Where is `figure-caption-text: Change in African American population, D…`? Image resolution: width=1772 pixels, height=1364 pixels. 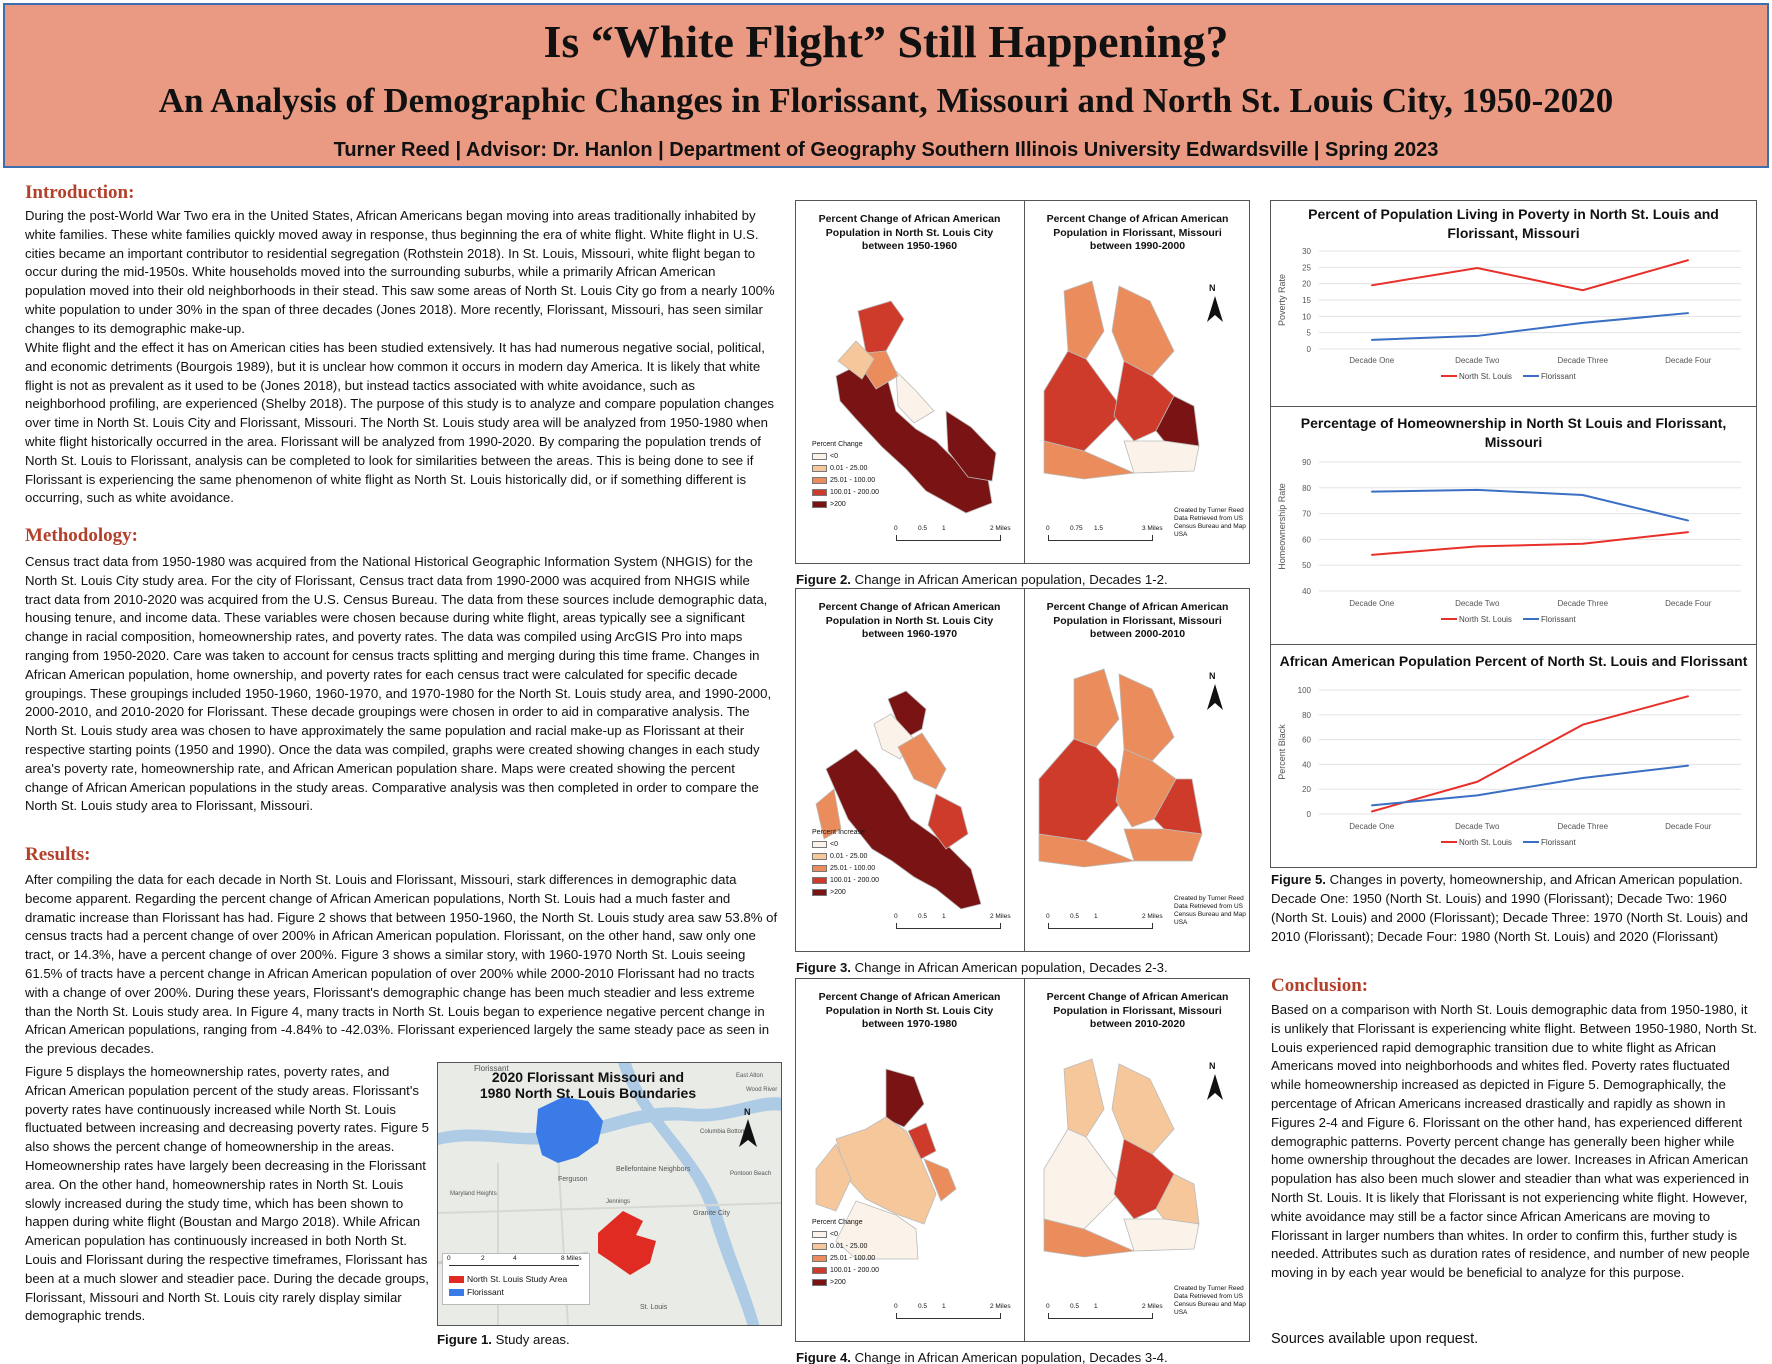
figure-caption-text: Change in African American population, D… is located at coordinates (1009, 967).